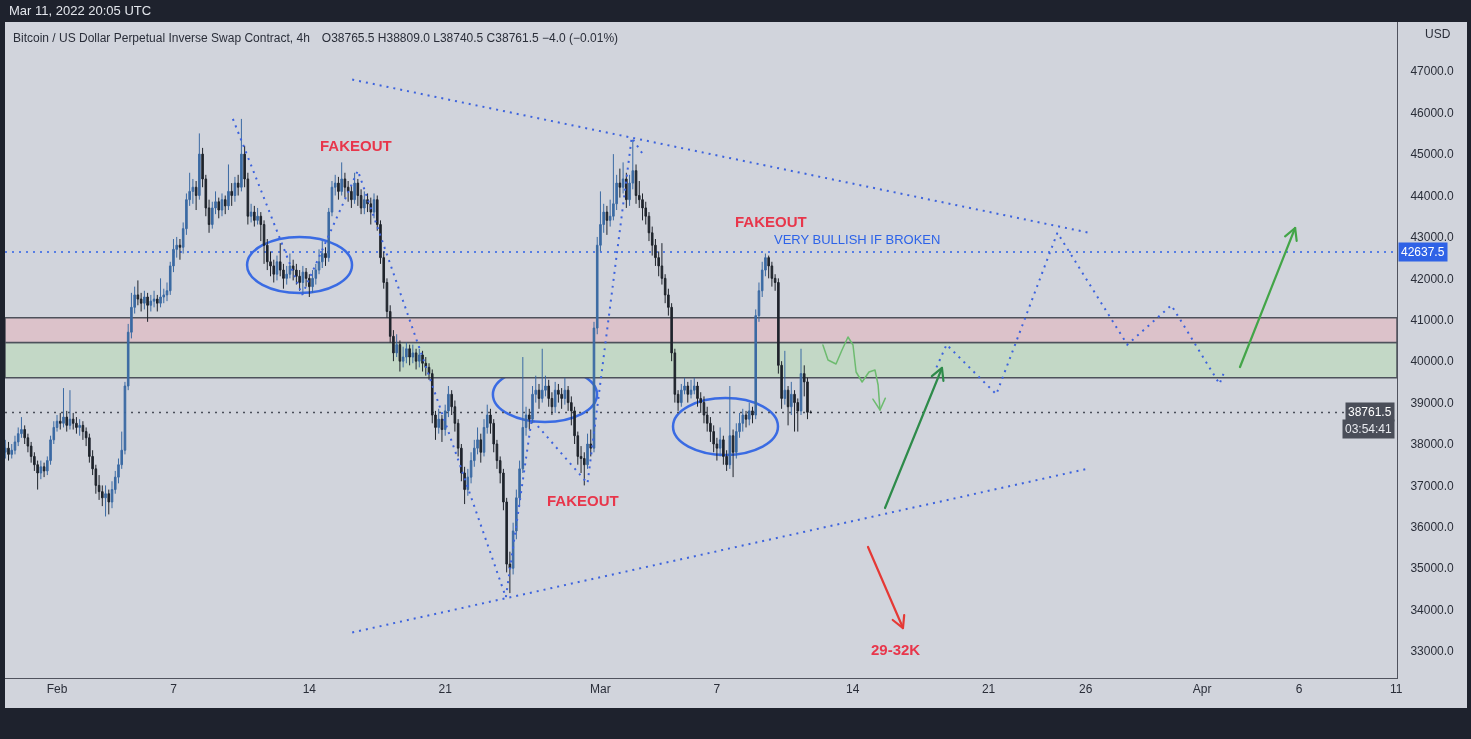 Image resolution: width=1471 pixels, height=739 pixels. Describe the element at coordinates (1432, 112) in the screenshot. I see `y-tick-label: 46000.0` at that location.